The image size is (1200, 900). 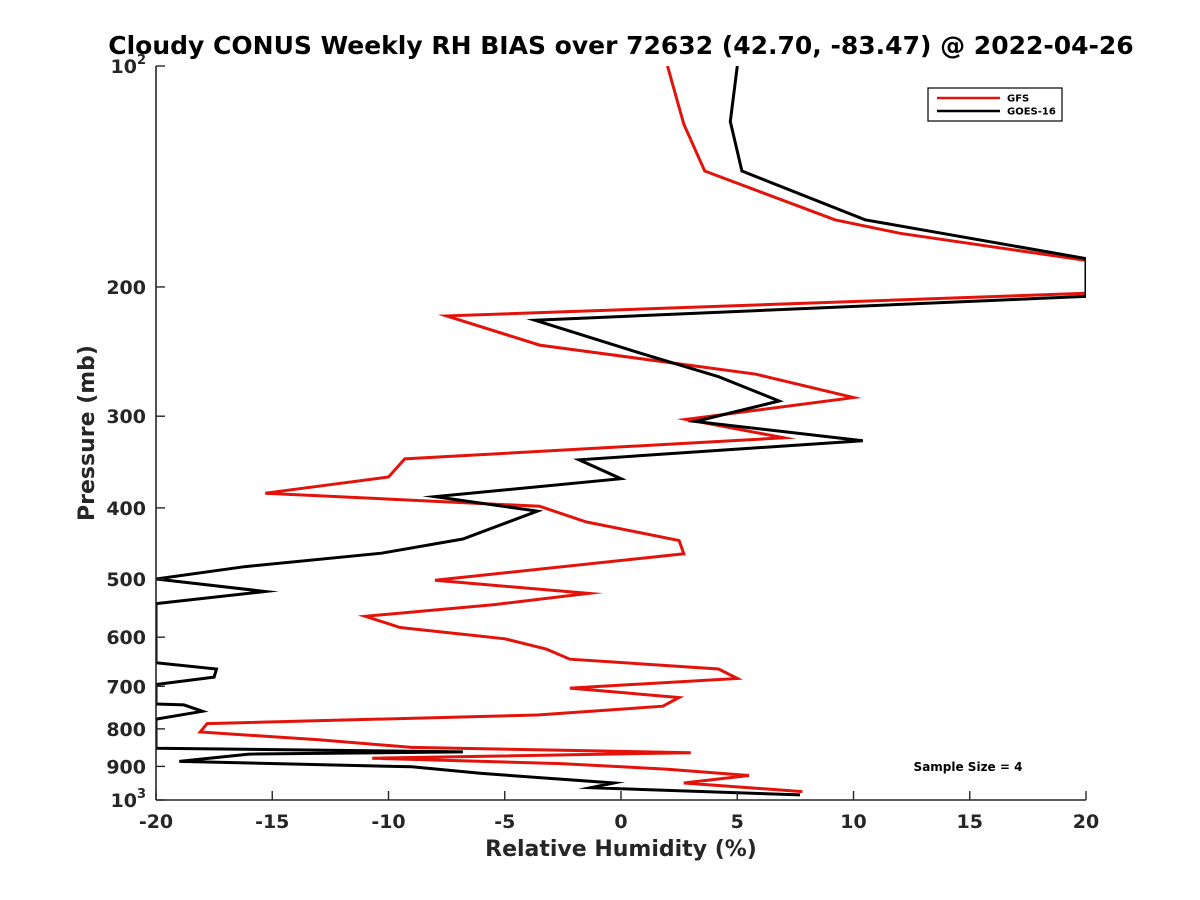 What do you see at coordinates (156, 822) in the screenshot?
I see `x-tick-label: -20` at bounding box center [156, 822].